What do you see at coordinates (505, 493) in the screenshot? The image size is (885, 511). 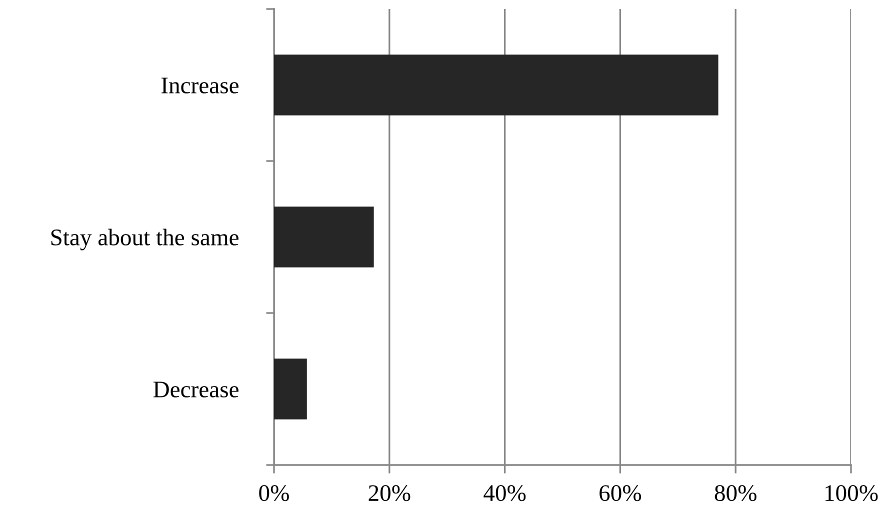 I see `x-tick-label: 40%` at bounding box center [505, 493].